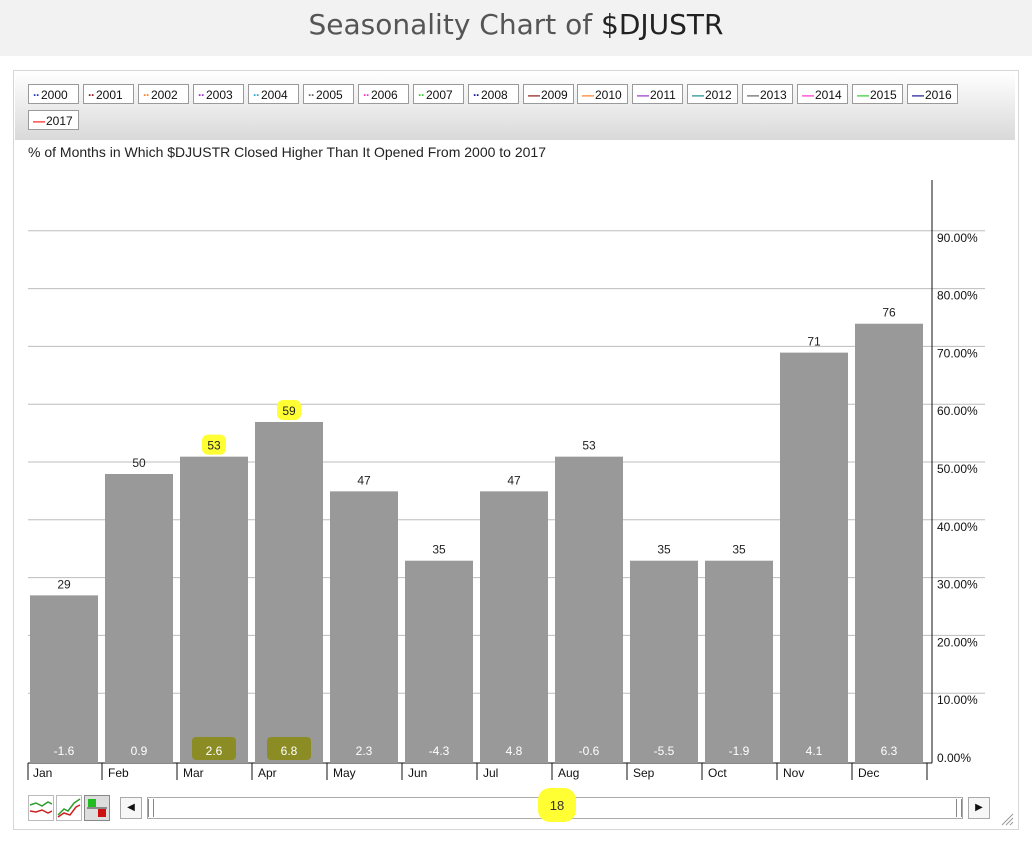 The width and height of the screenshot is (1032, 844). What do you see at coordinates (883, 95) in the screenshot?
I see `legend-label: 2015` at bounding box center [883, 95].